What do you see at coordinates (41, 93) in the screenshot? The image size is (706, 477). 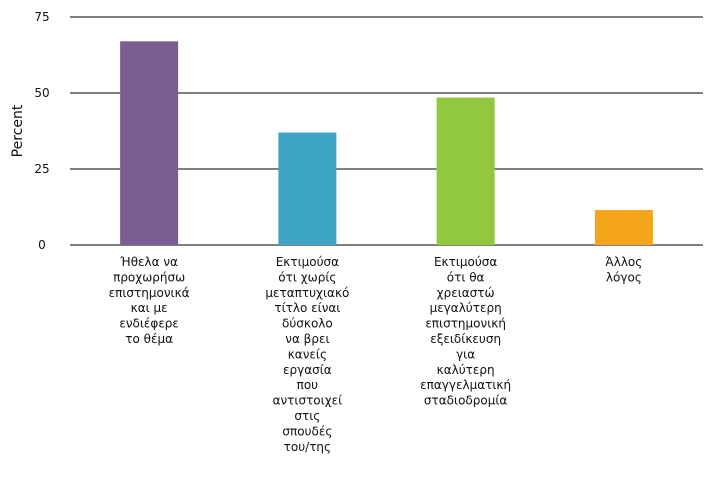 I see `y-tick-label: 50` at bounding box center [41, 93].